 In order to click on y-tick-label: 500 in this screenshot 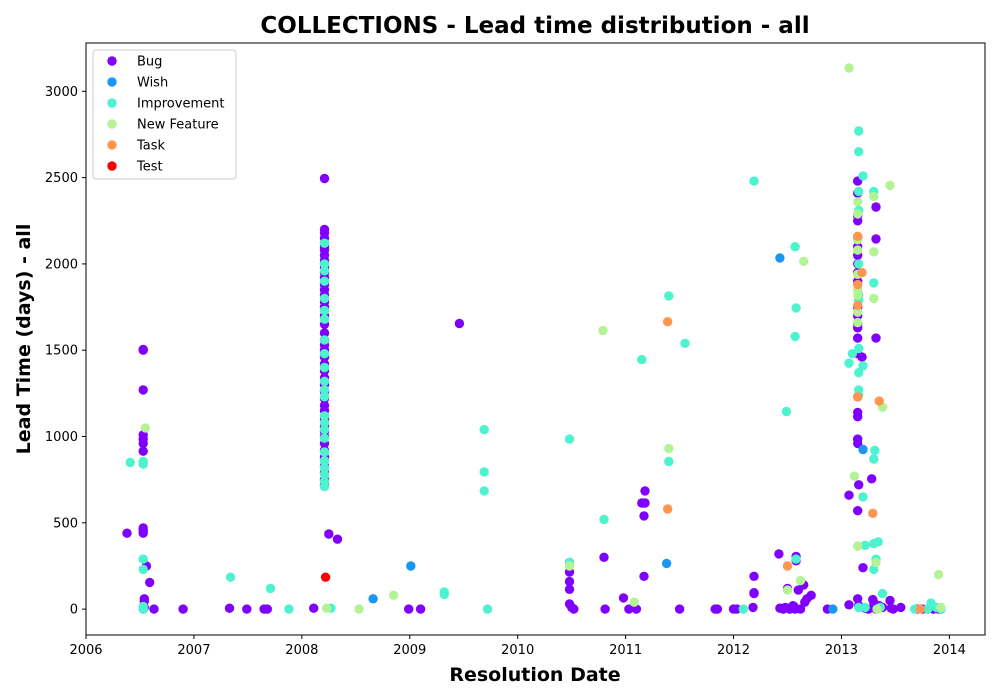, I will do `click(65, 523)`.